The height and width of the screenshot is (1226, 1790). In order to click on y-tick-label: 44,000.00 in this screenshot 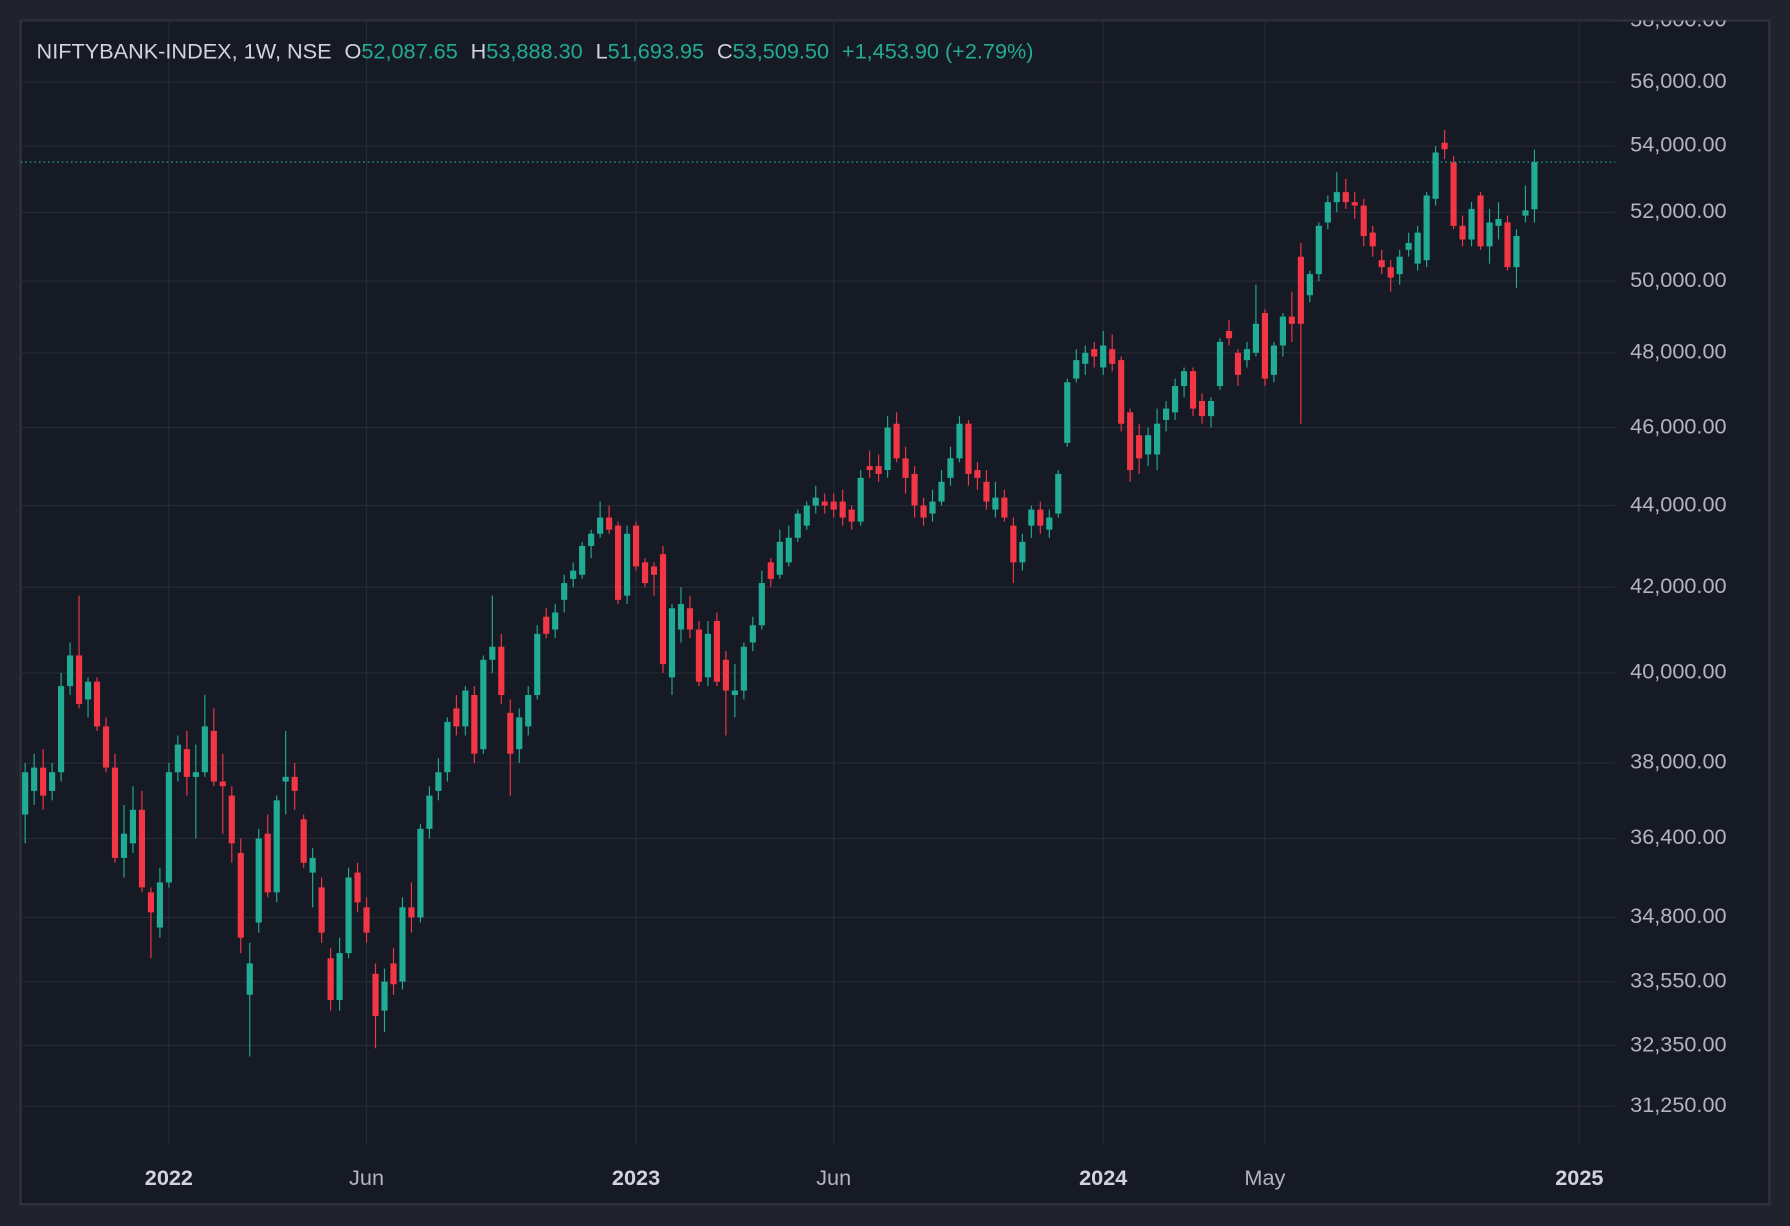, I will do `click(1678, 503)`.